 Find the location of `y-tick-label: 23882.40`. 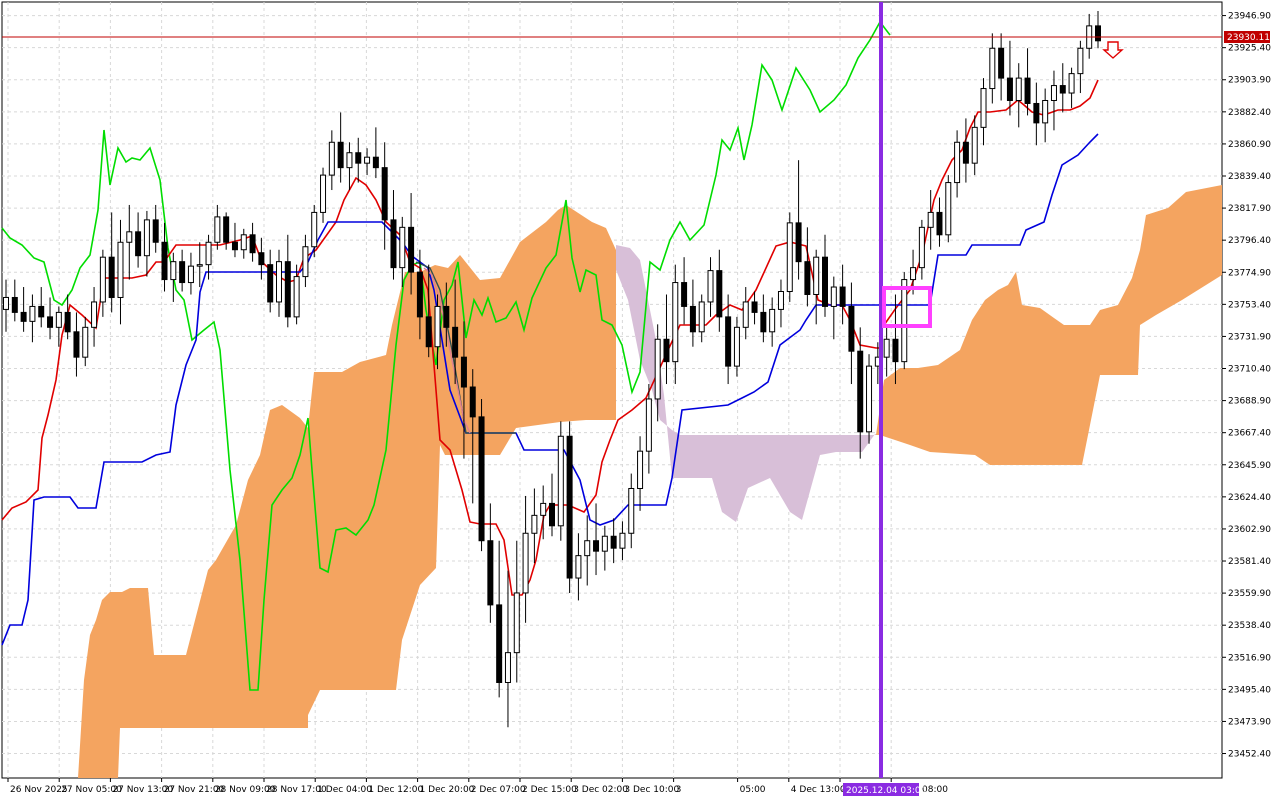

y-tick-label: 23882.40 is located at coordinates (1249, 113).